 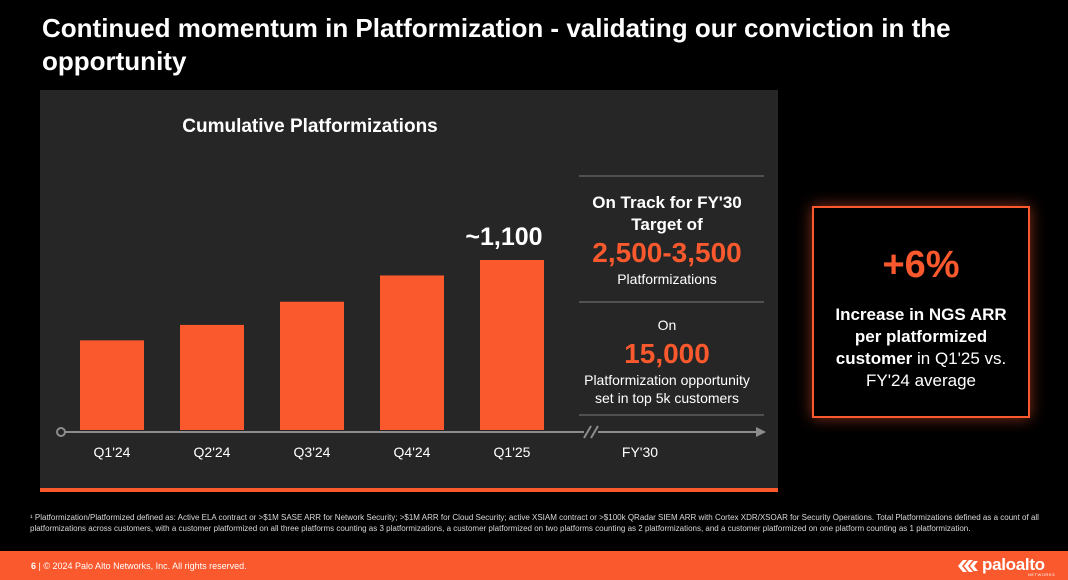 I want to click on bars-group, so click(x=312, y=345).